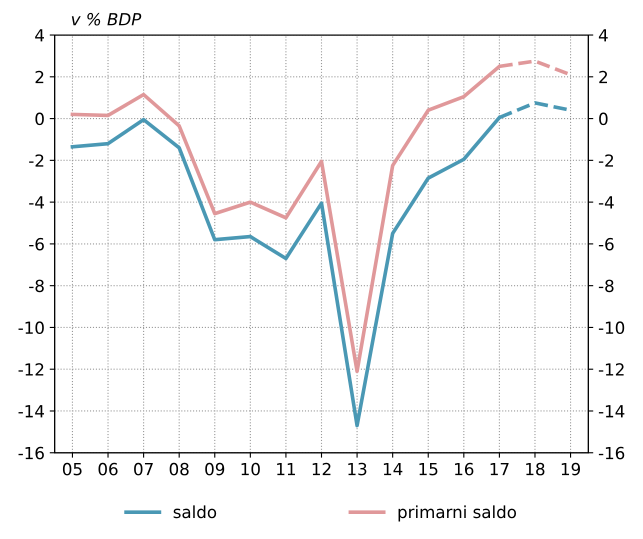  Describe the element at coordinates (143, 469) in the screenshot. I see `x-tick-label: 07` at that location.